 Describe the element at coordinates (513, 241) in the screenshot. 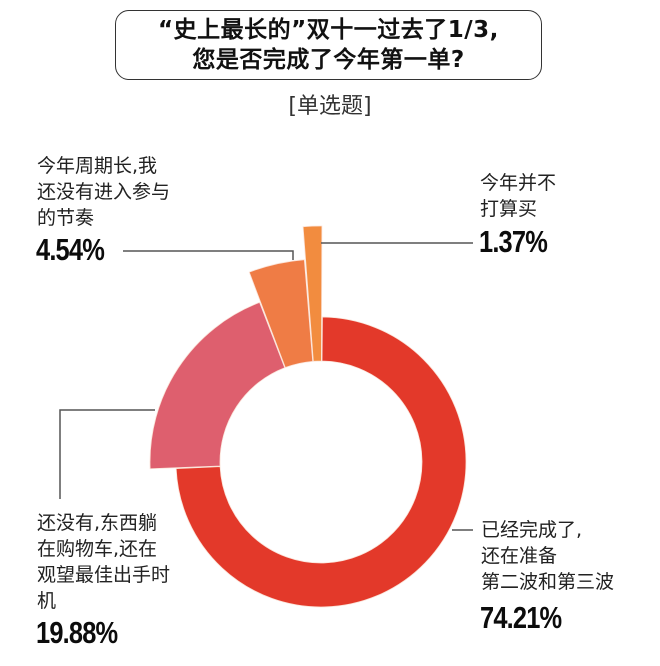

I see `value-not-buying: 1.37%` at that location.